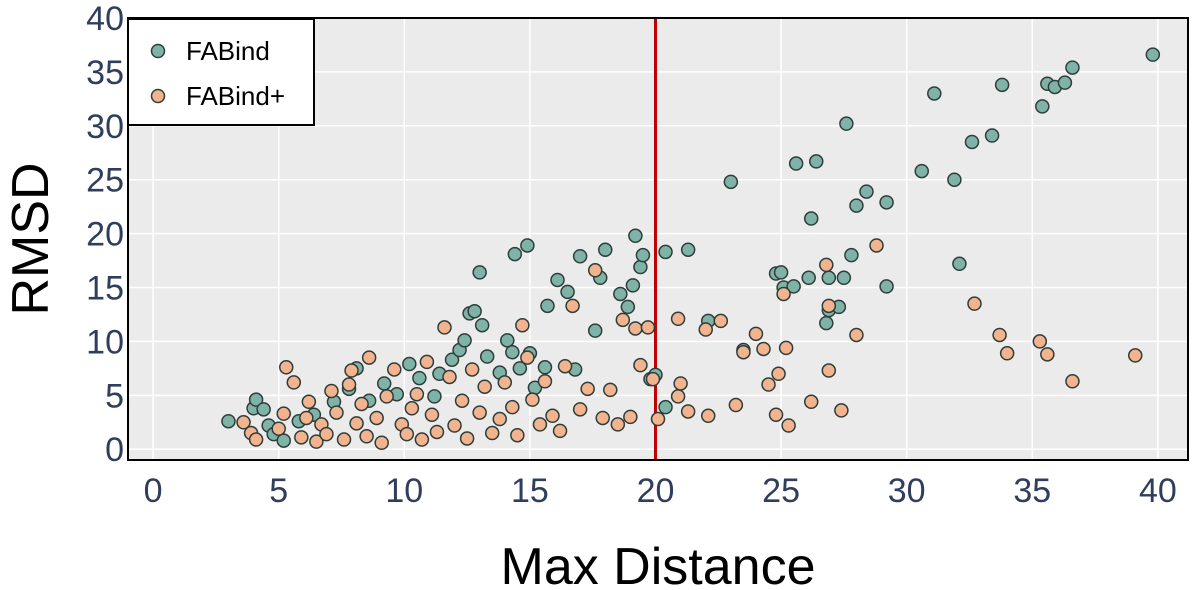  Describe the element at coordinates (907, 491) in the screenshot. I see `x-tick-label: 30` at that location.